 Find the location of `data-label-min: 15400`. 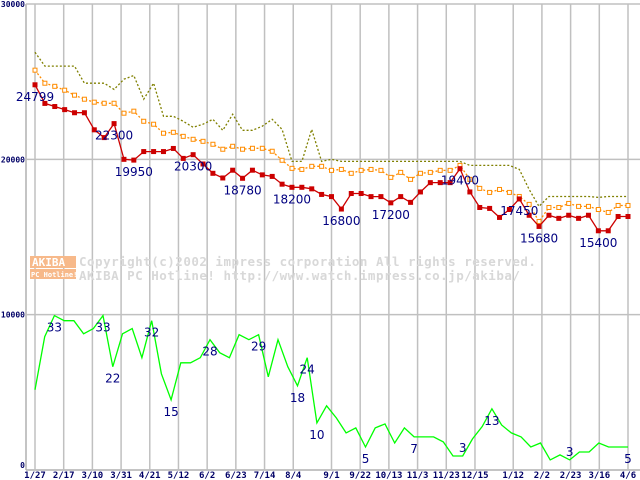

data-label-min: 15400 is located at coordinates (598, 243).